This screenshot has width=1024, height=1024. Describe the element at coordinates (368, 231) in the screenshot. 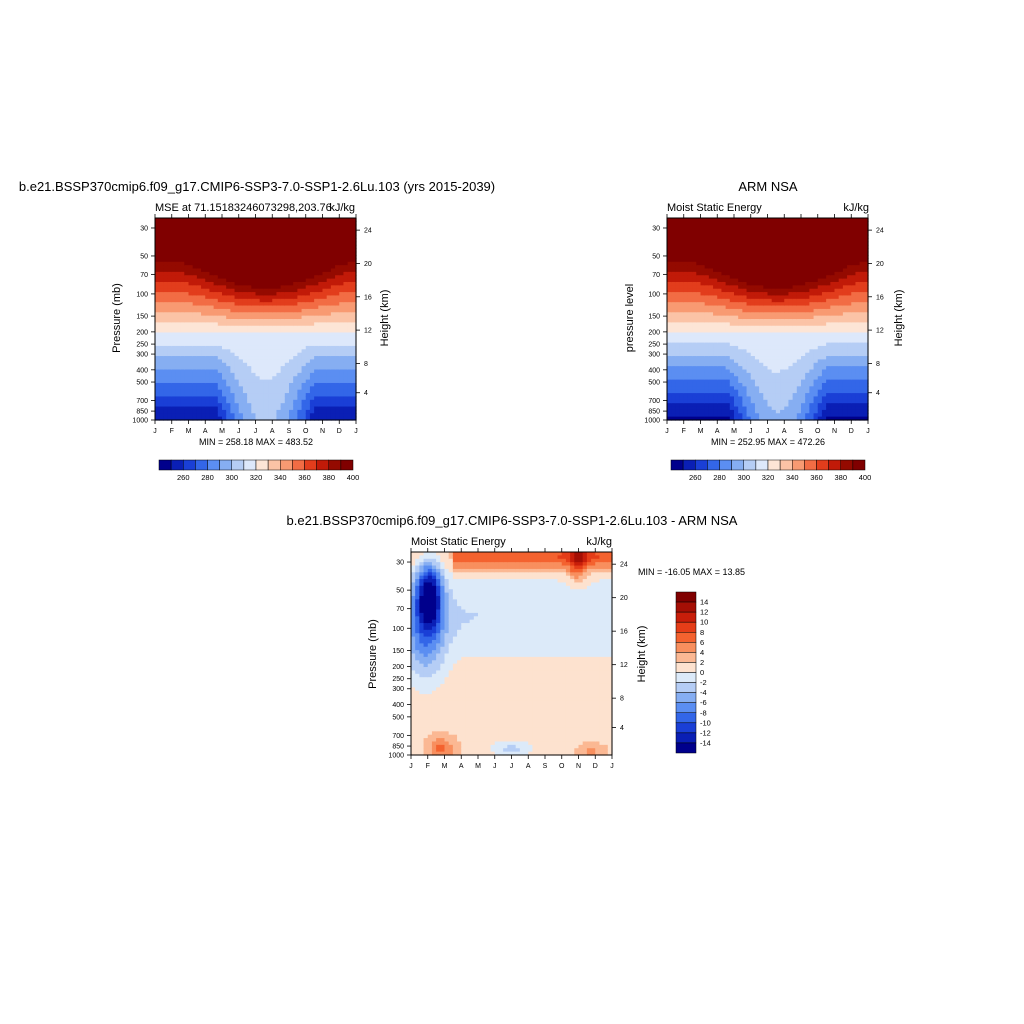

I see `height-tick-label: 24` at that location.